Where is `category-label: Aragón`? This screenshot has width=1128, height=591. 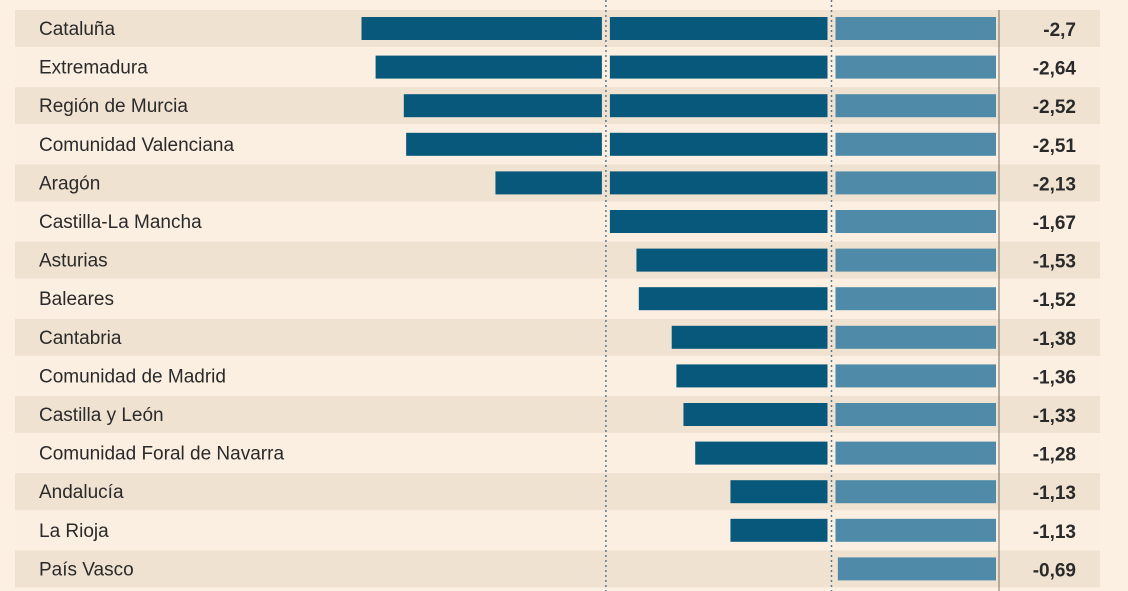
category-label: Aragón is located at coordinates (69, 183).